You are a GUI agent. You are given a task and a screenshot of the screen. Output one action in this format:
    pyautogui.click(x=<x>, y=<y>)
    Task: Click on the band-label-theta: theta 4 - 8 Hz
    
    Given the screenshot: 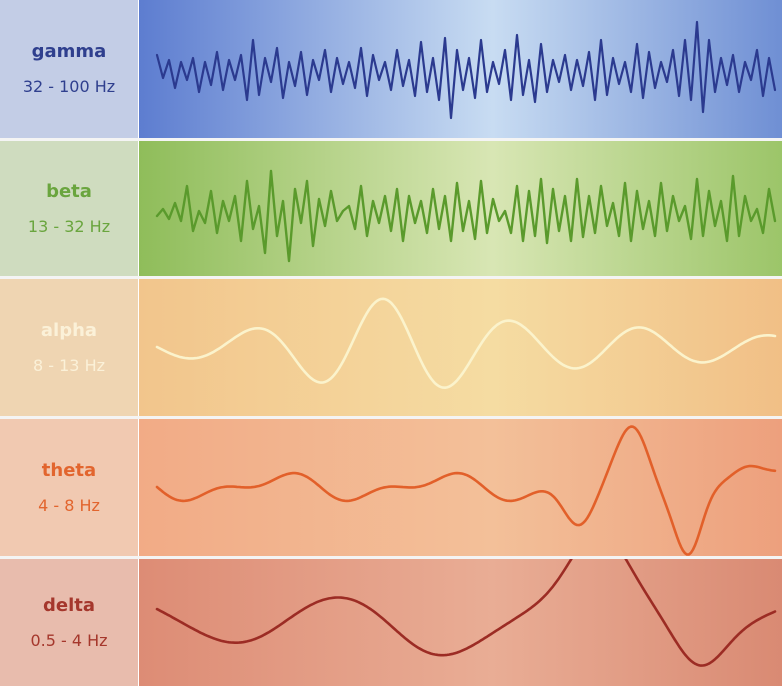 What is the action you would take?
    pyautogui.click(x=69, y=487)
    